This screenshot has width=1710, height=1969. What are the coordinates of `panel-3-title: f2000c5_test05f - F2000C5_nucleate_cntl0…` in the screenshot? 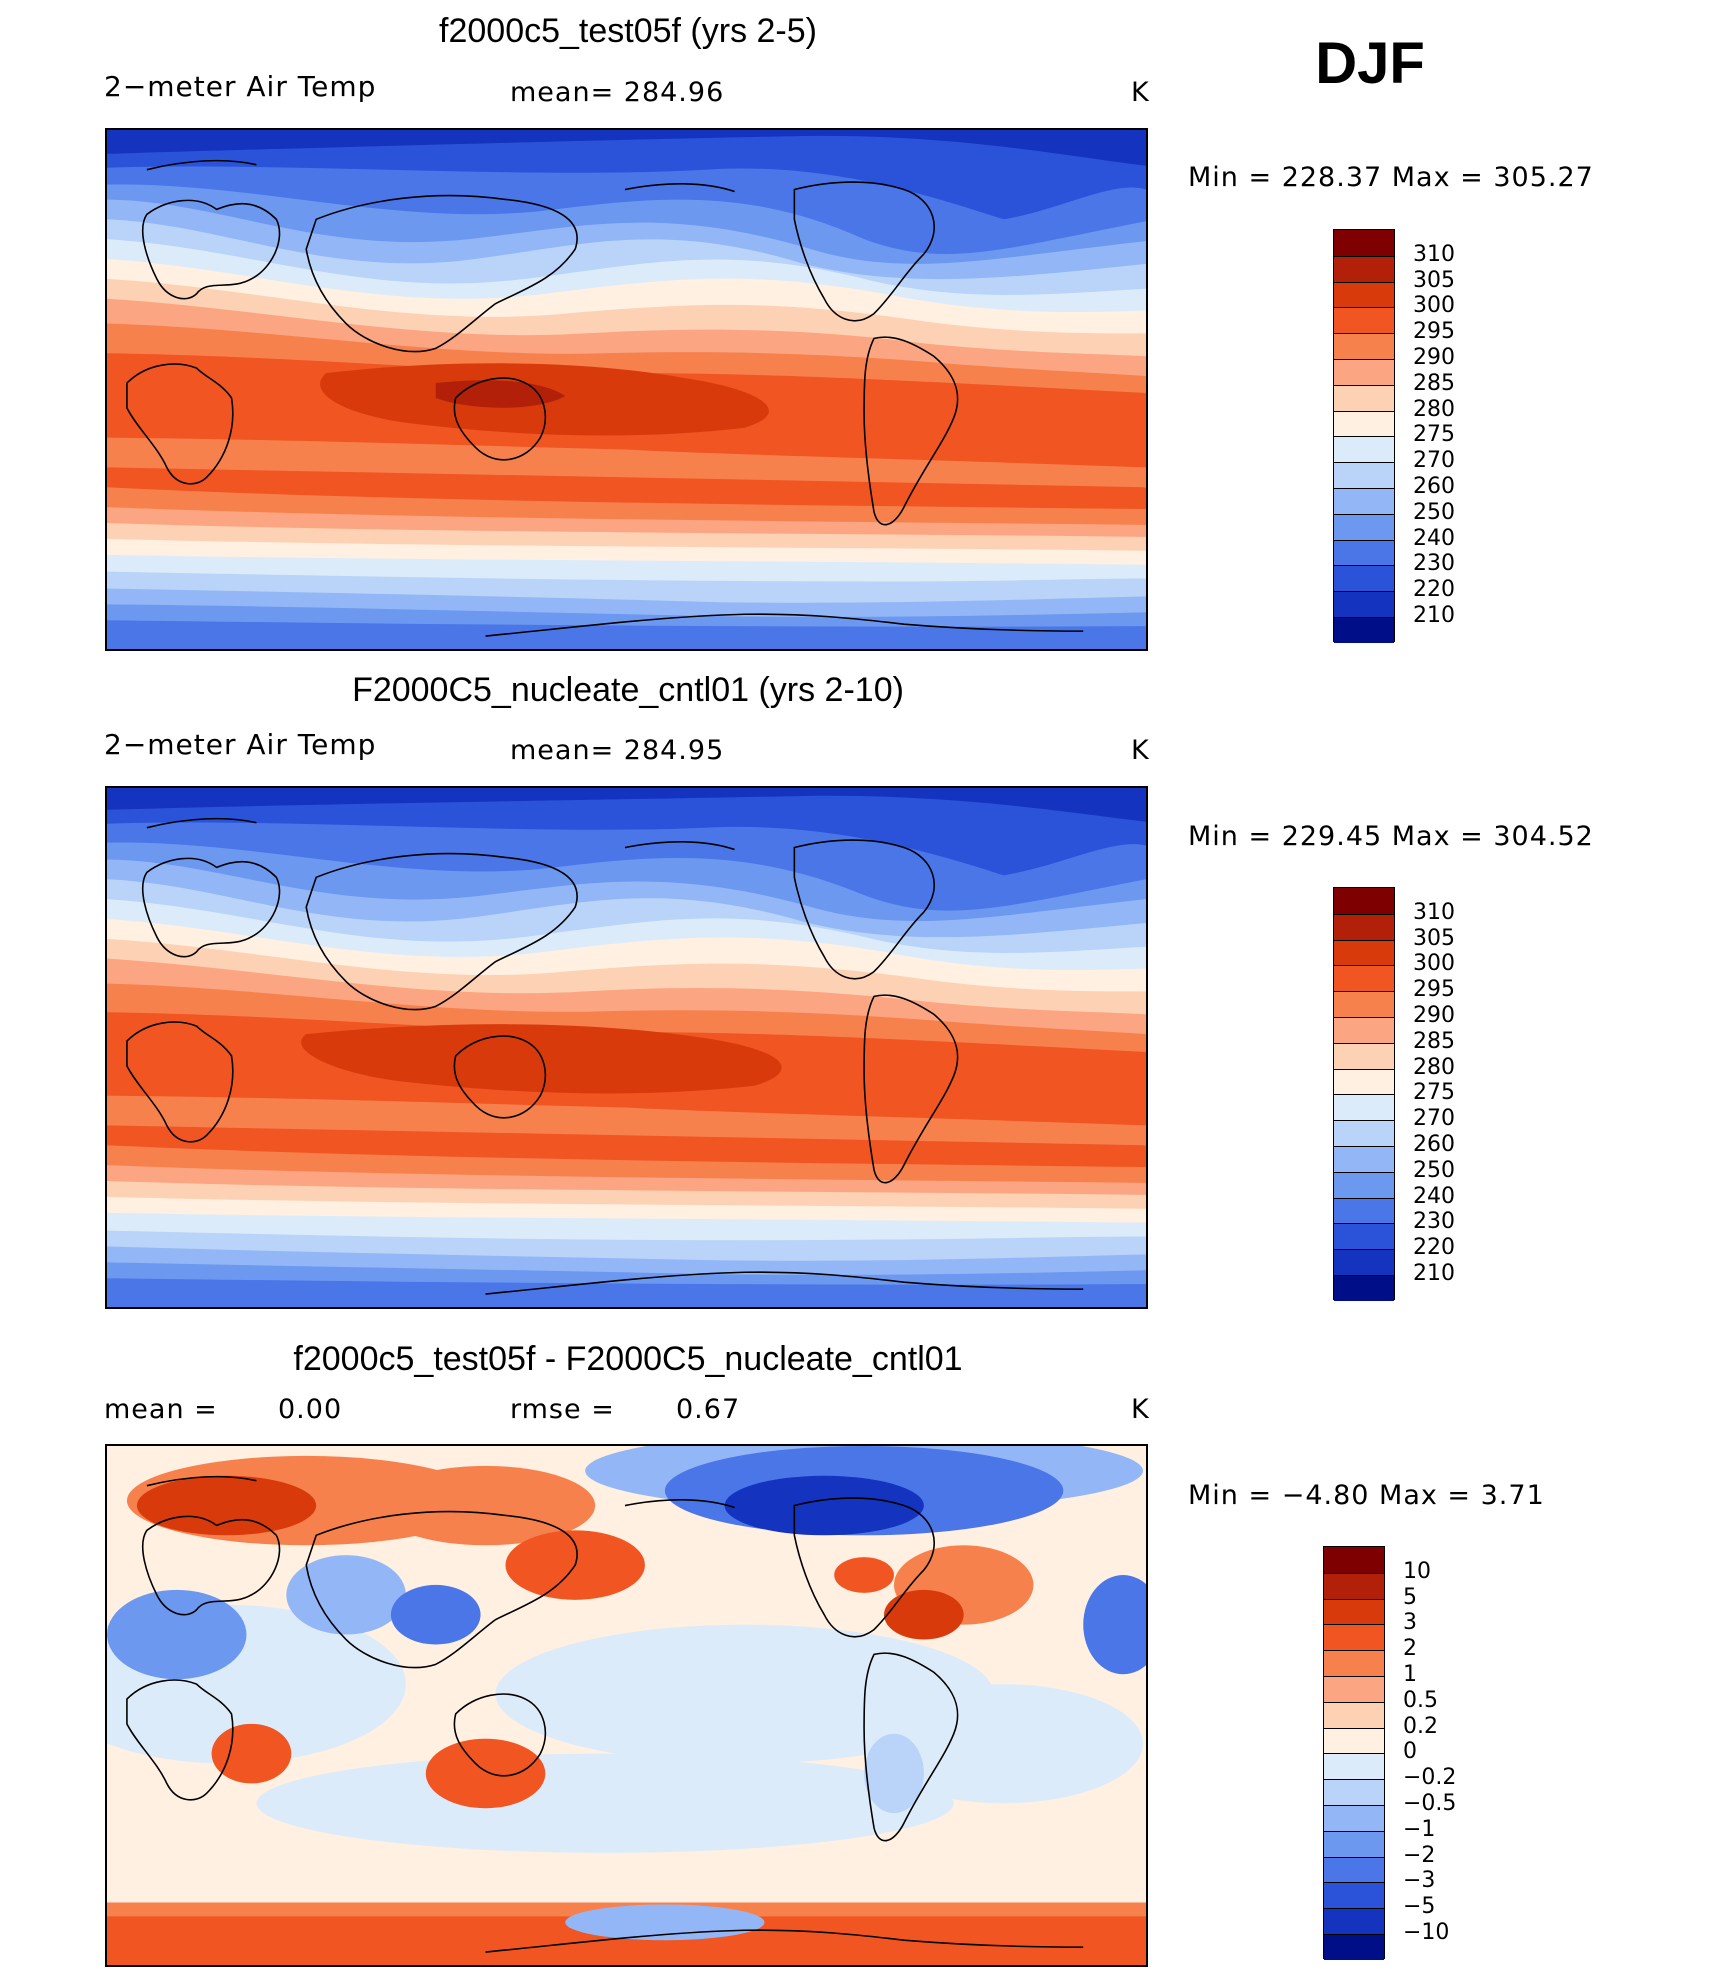 It's located at (628, 1359).